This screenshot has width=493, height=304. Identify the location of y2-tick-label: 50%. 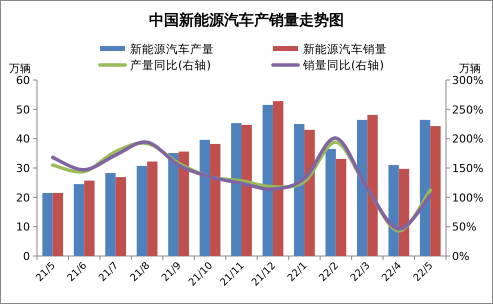
(464, 227).